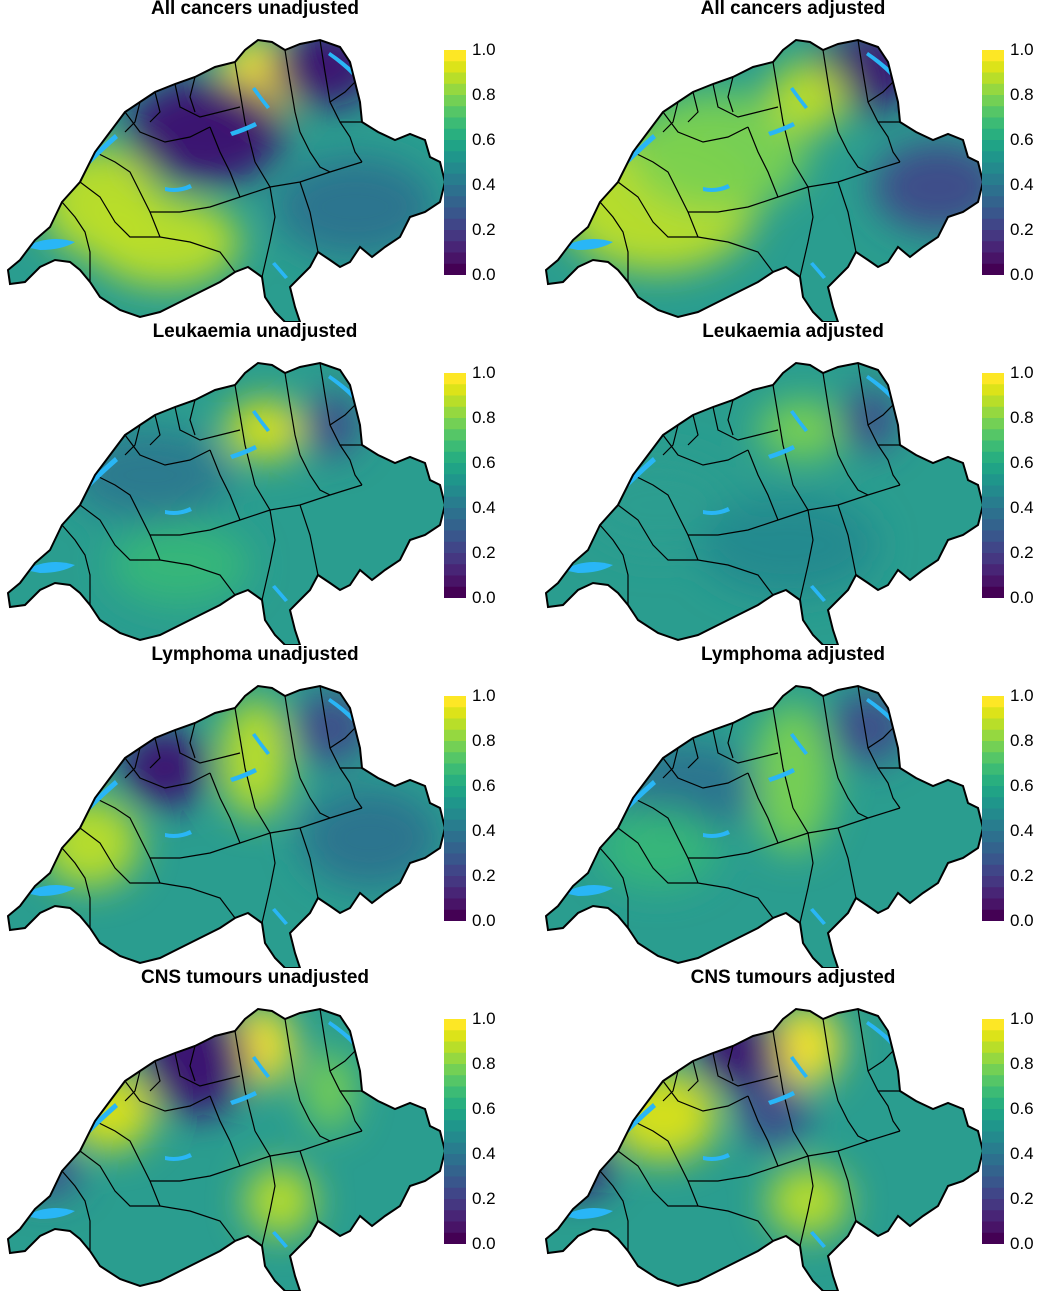 The image size is (1043, 1291). I want to click on panel-title: Leukaemia unadjusted, so click(255, 331).